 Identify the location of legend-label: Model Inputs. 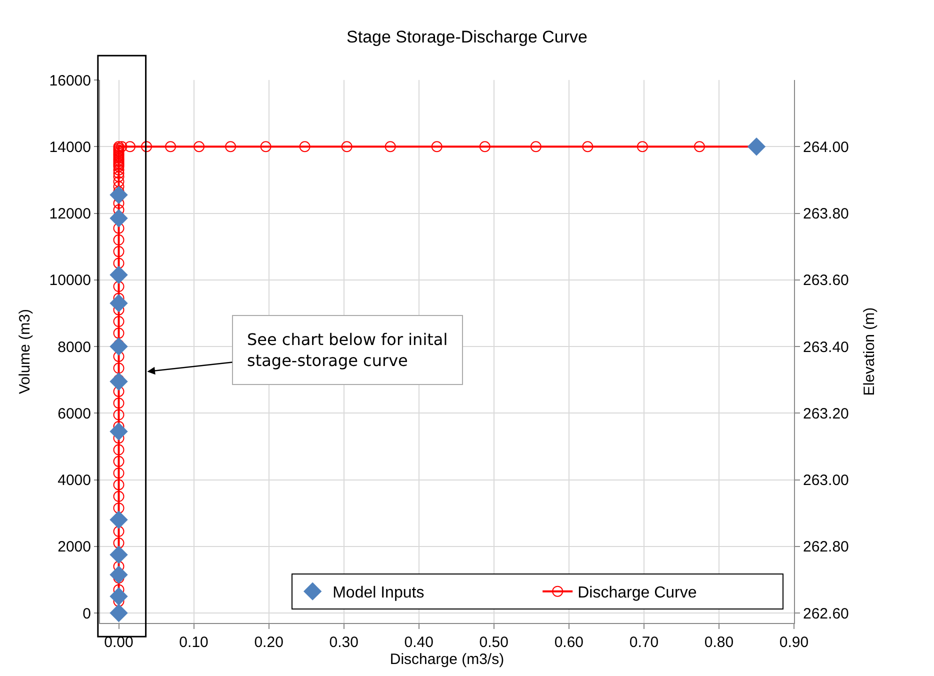
(378, 593).